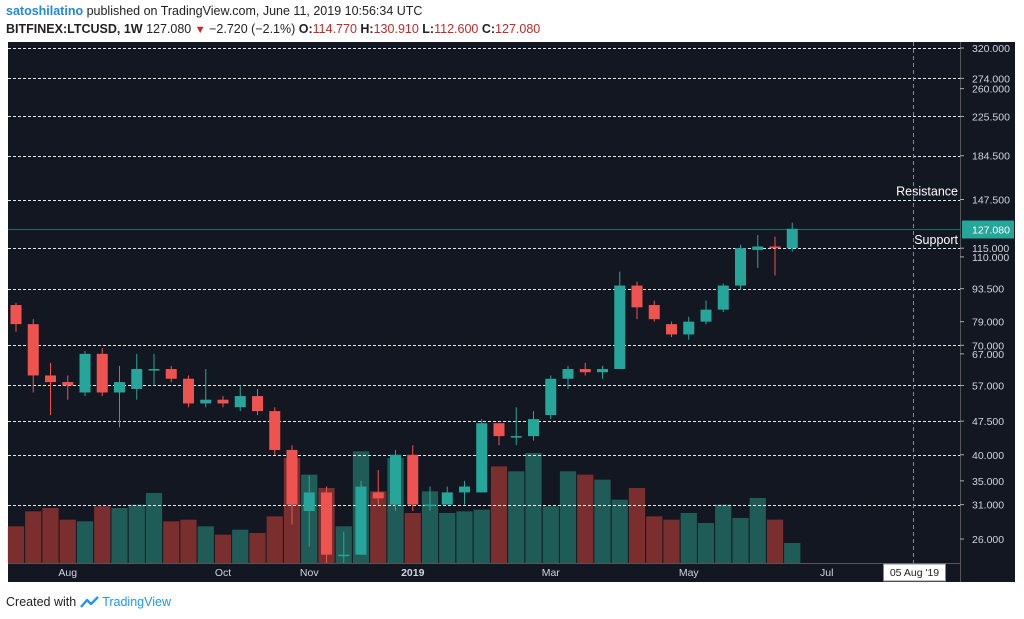 The width and height of the screenshot is (1024, 619). Describe the element at coordinates (991, 117) in the screenshot. I see `y-tick-label: 225.500` at that location.